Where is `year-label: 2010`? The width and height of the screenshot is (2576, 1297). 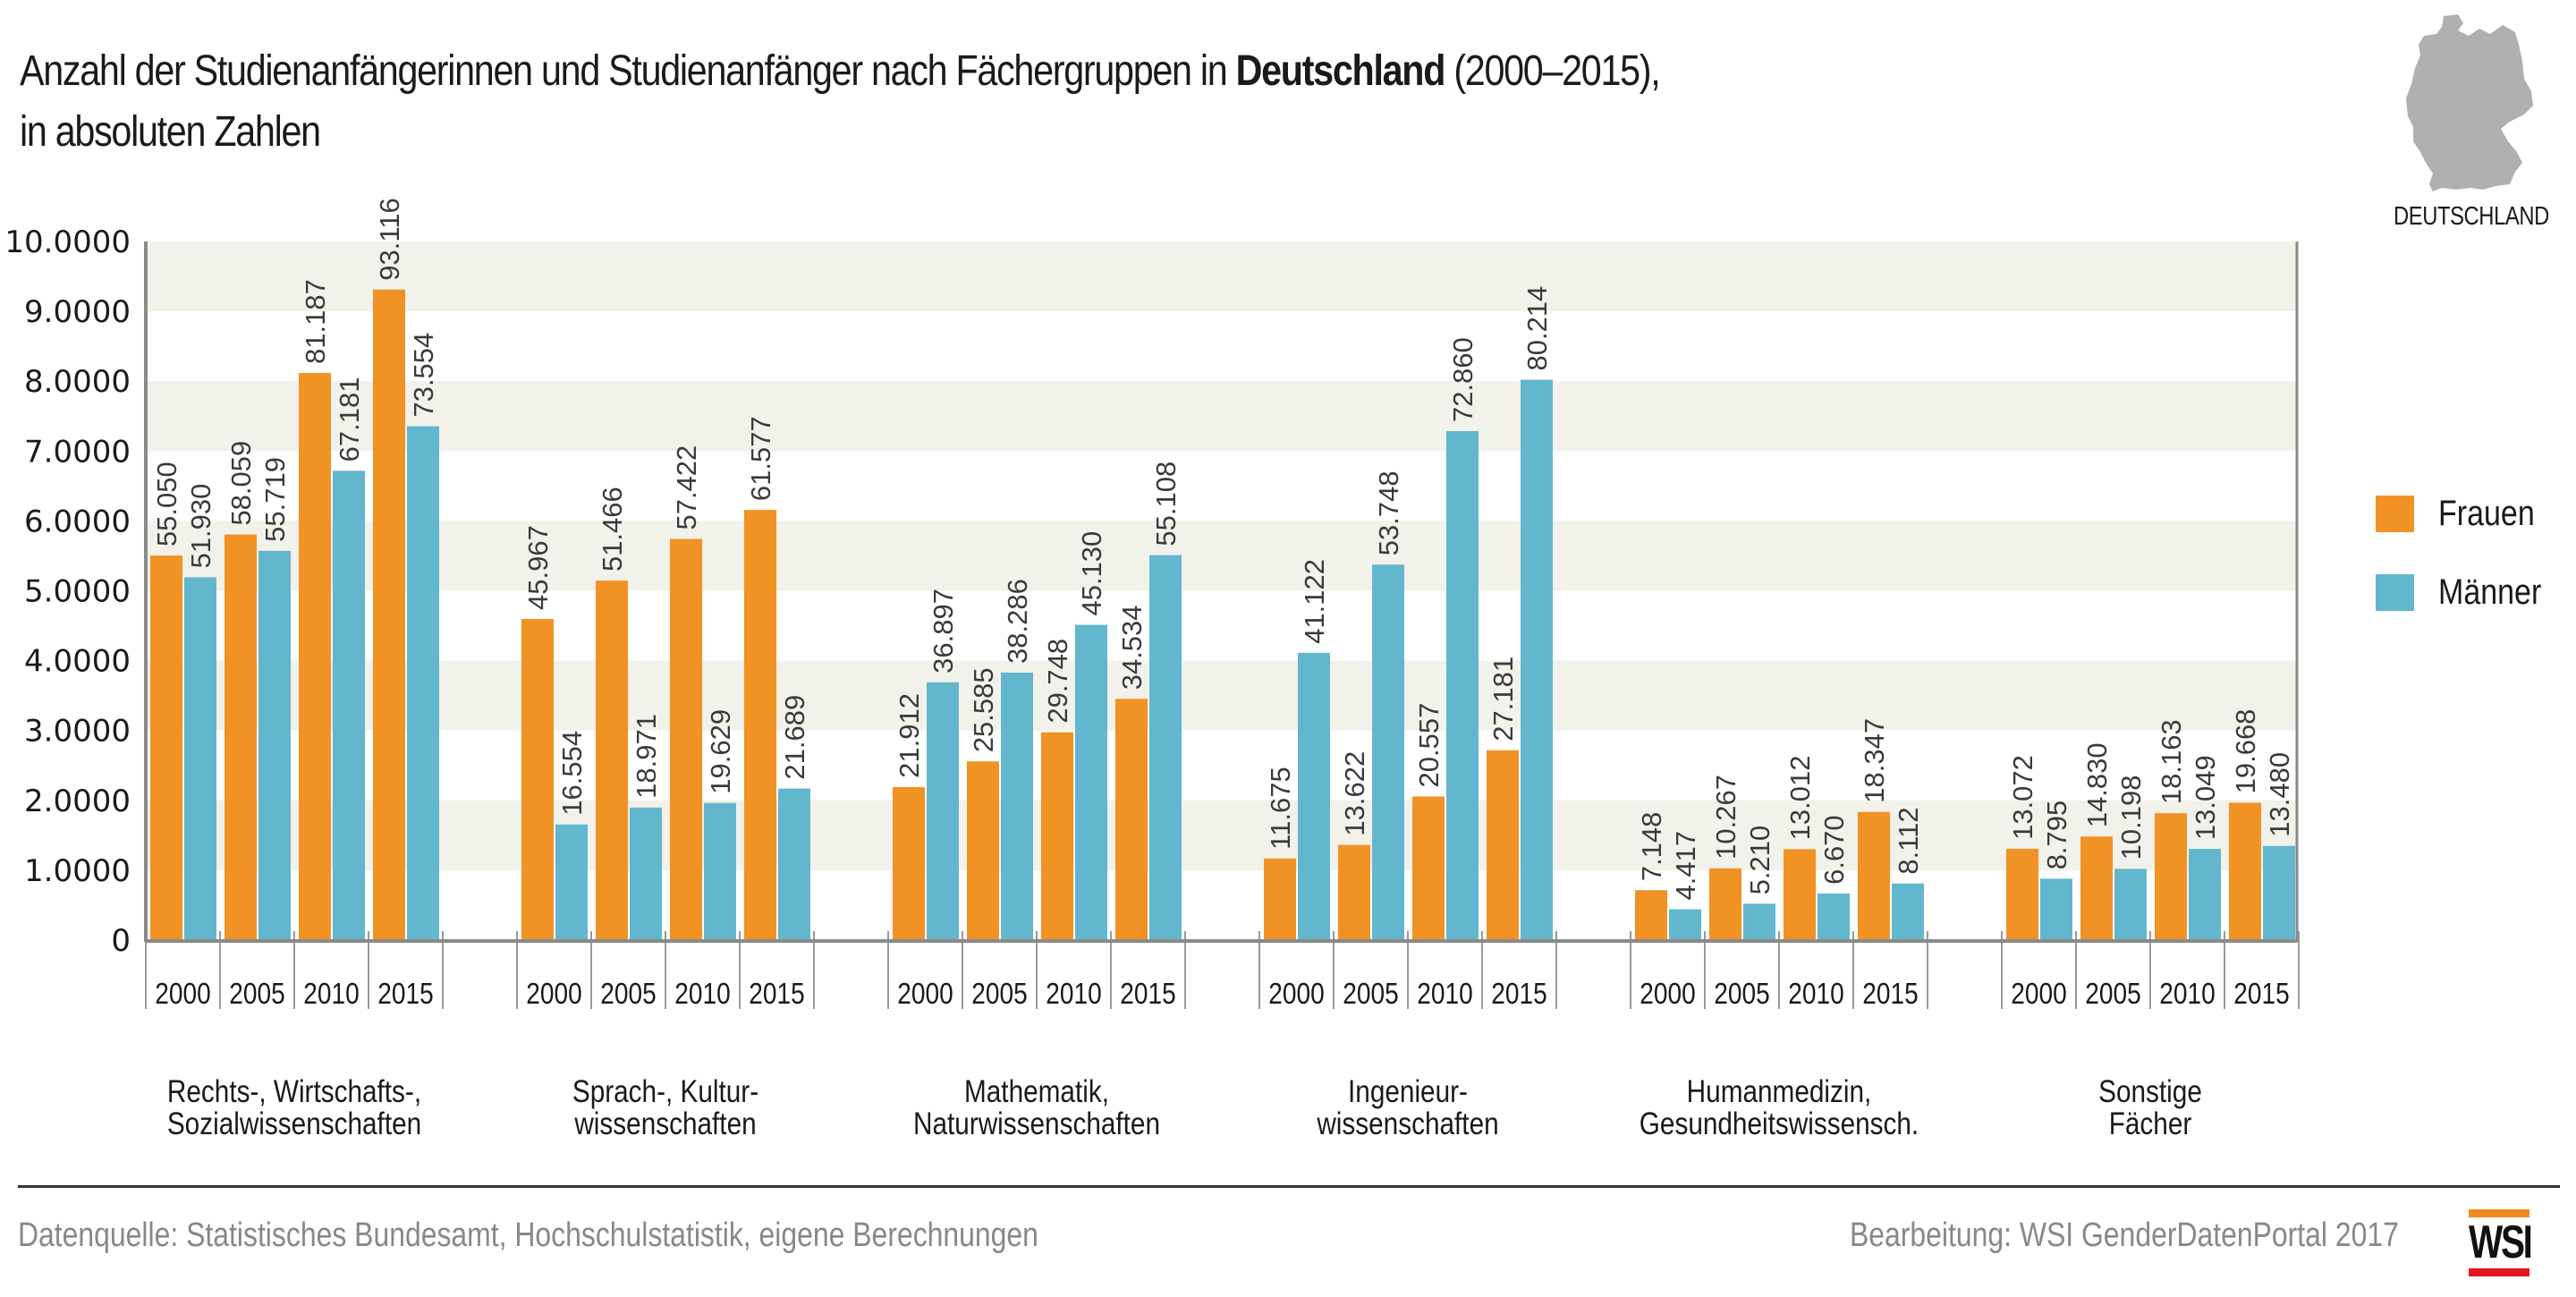
year-label: 2010 is located at coordinates (1815, 995).